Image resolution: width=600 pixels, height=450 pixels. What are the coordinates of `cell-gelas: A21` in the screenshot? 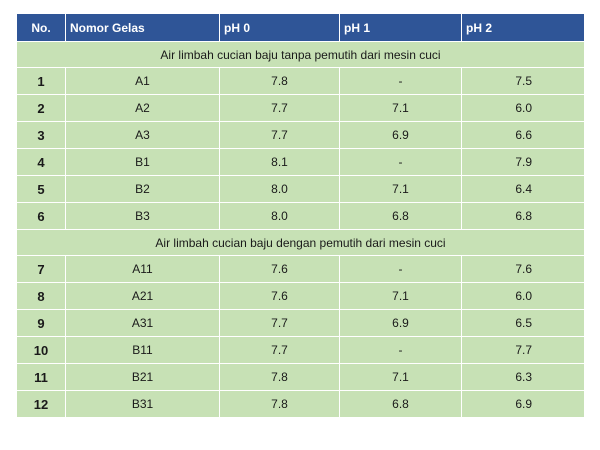 It's located at (142, 296).